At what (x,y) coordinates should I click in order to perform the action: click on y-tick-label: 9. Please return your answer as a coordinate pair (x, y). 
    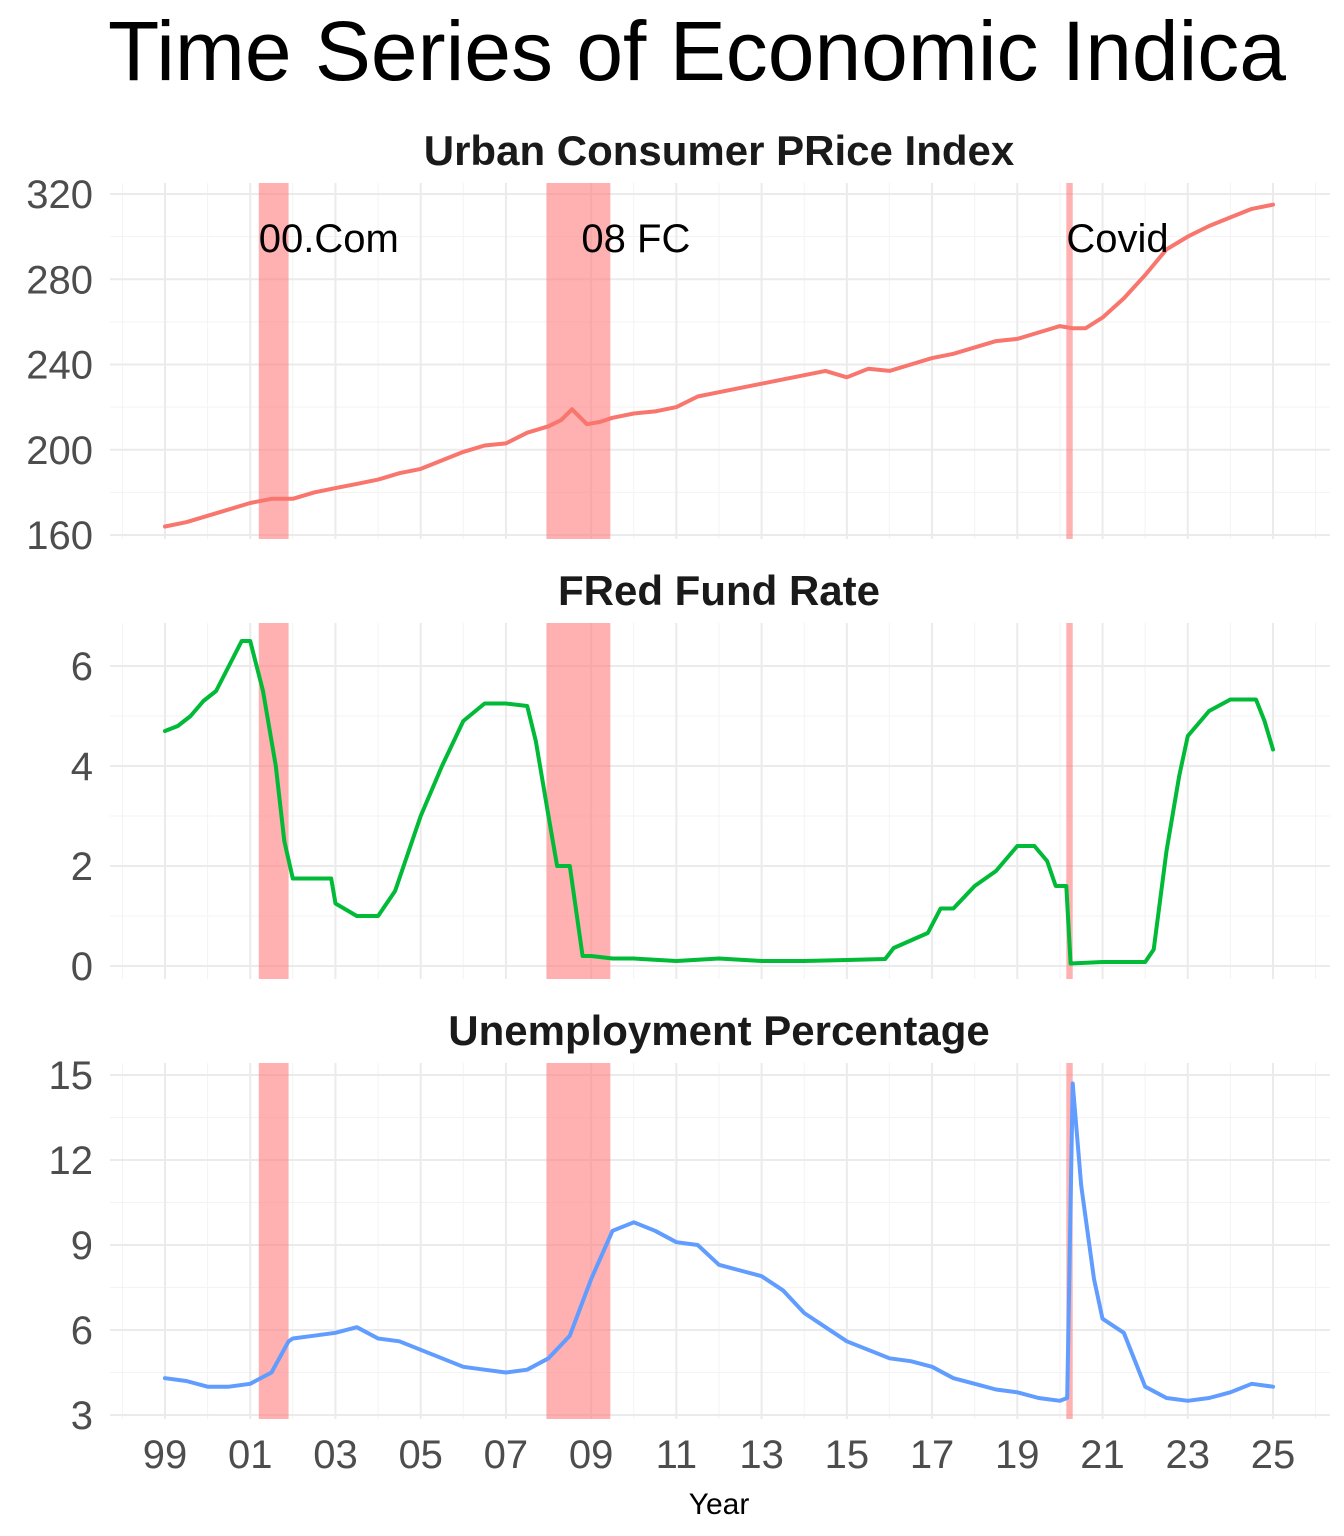
    Looking at the image, I should click on (82, 1246).